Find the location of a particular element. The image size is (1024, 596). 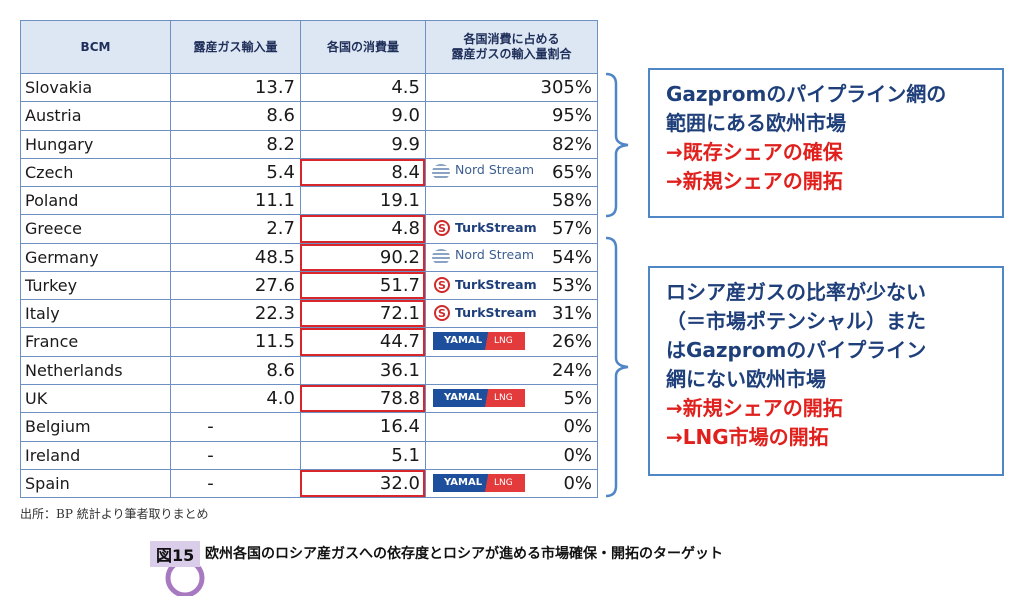

cell: Greece is located at coordinates (95, 229).